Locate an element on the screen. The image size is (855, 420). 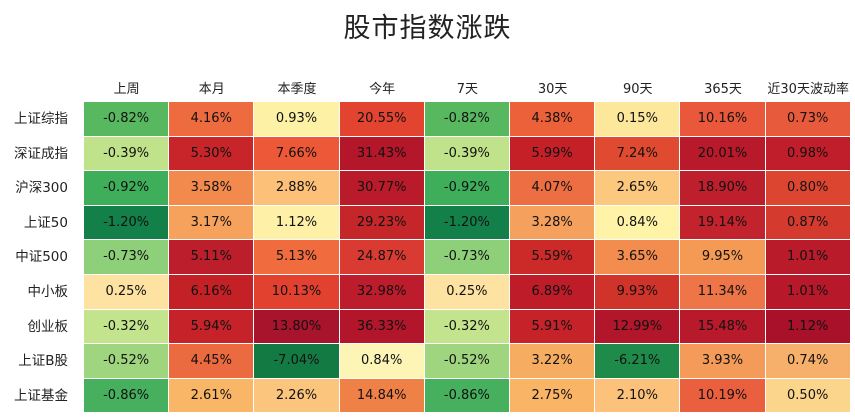
row-header: 上证综指 is located at coordinates (41, 119).